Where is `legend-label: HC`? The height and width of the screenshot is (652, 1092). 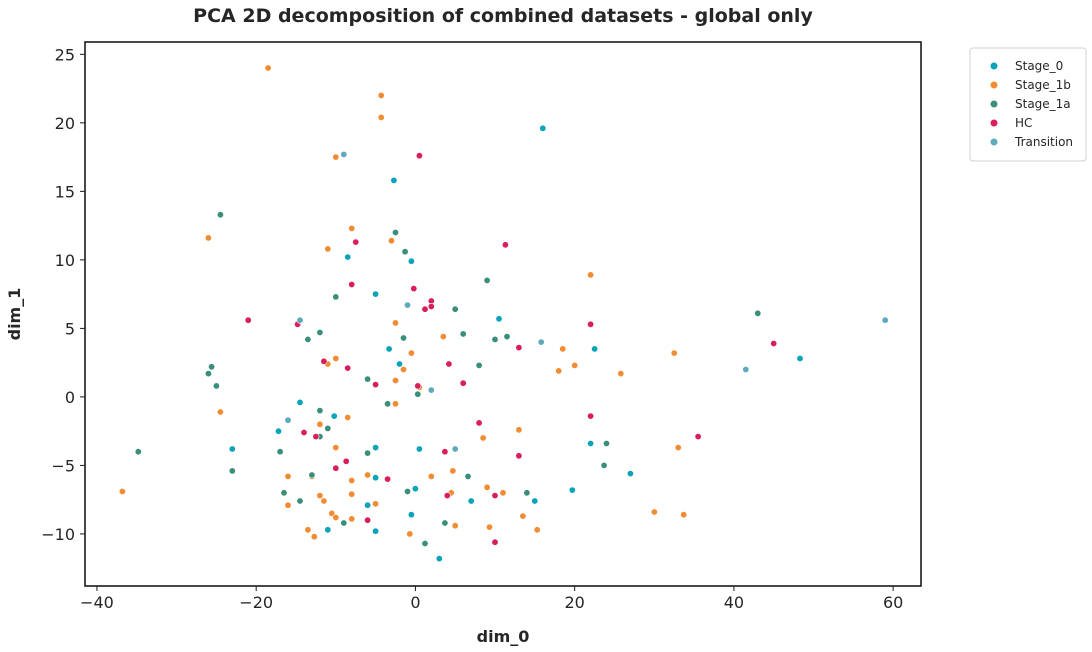 legend-label: HC is located at coordinates (1023, 123).